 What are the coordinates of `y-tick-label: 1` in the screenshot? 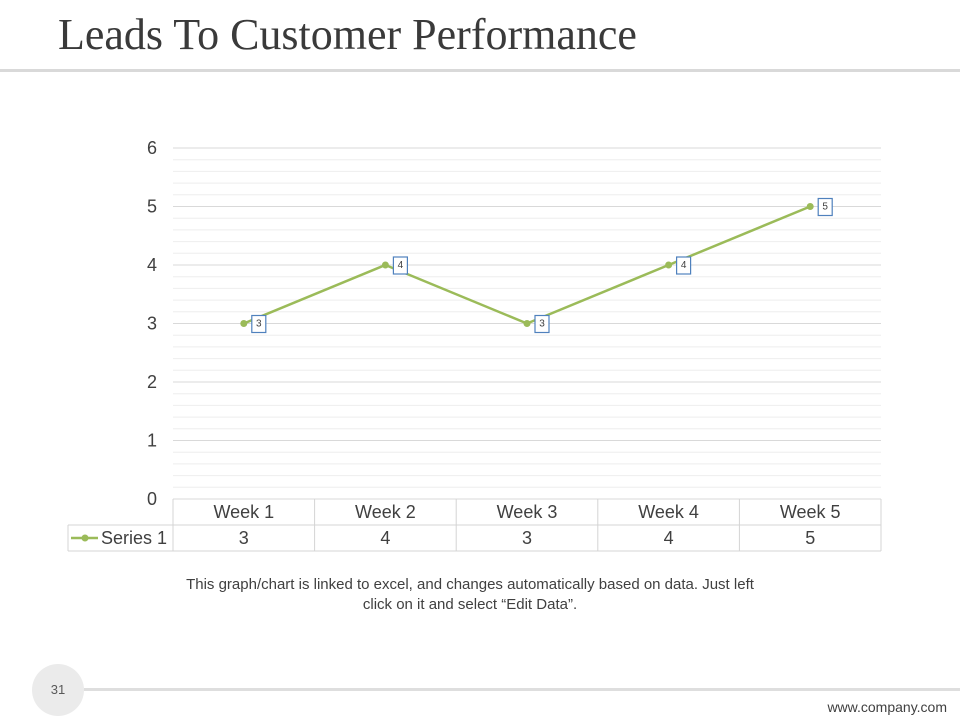 It's located at (152, 441).